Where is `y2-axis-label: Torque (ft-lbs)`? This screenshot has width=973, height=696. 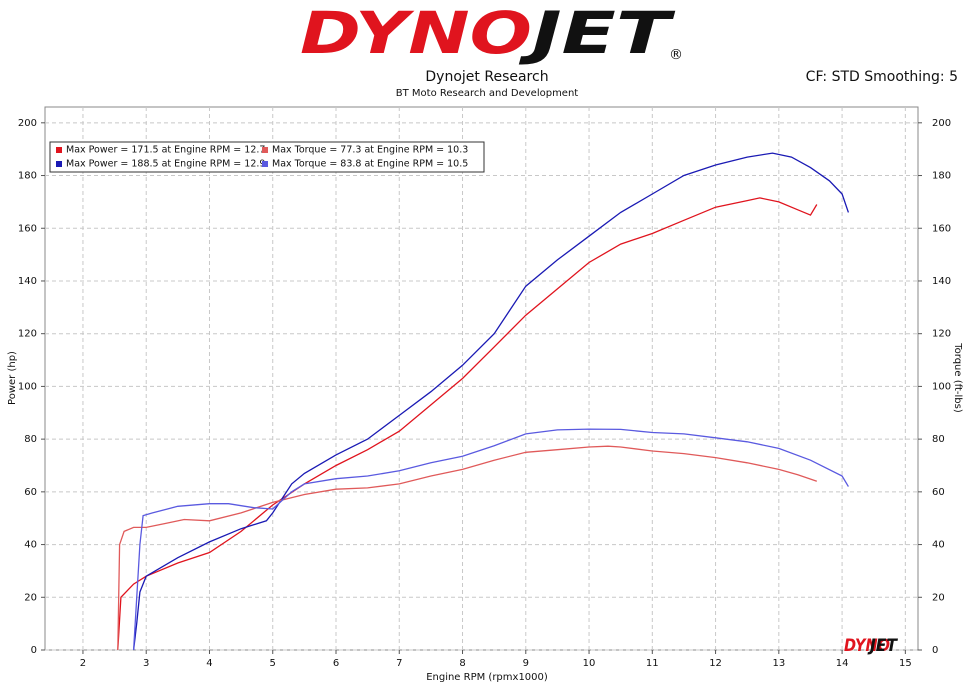 y2-axis-label: Torque (ft-lbs) is located at coordinates (957, 377).